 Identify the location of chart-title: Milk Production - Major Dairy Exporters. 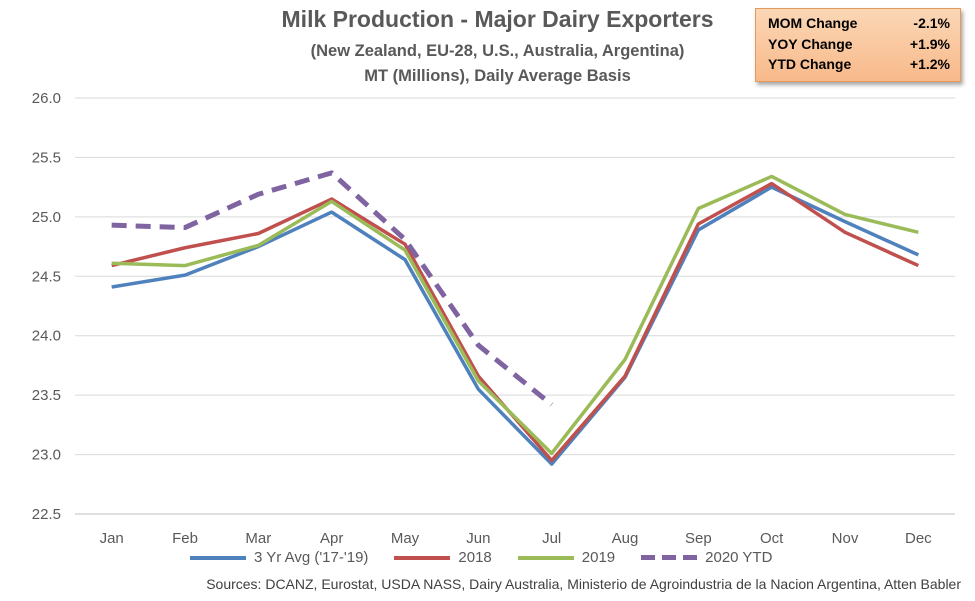
(497, 19).